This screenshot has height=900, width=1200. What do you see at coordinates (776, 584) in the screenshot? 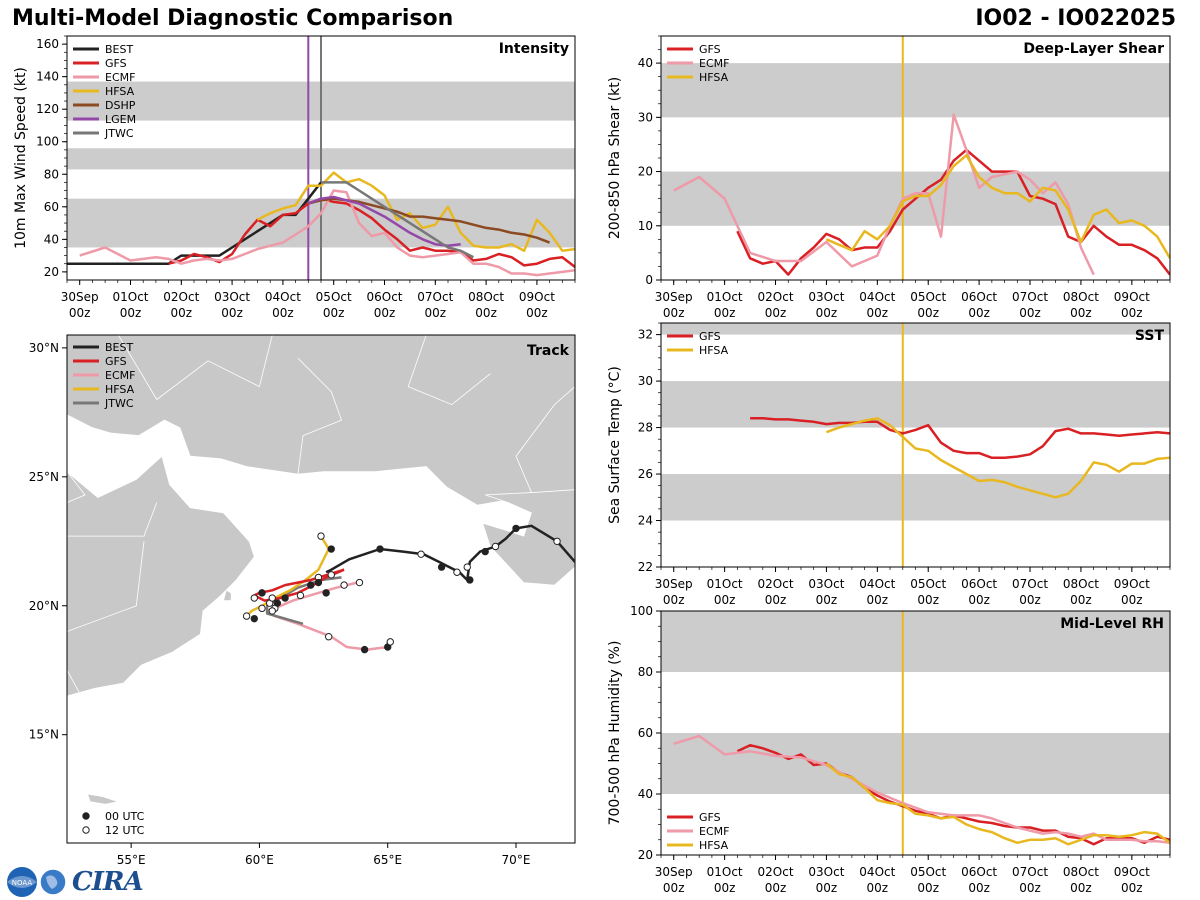
I see `sst-xtick-label: 02Oct` at bounding box center [776, 584].